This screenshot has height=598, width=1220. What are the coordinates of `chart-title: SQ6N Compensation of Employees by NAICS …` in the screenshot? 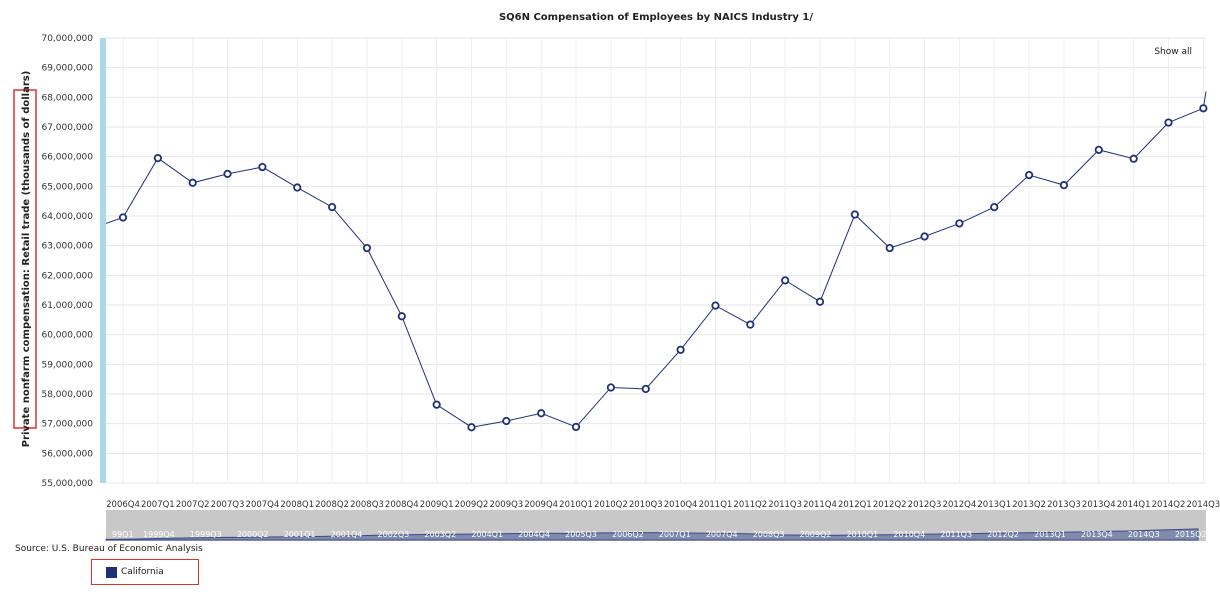 It's located at (656, 17).